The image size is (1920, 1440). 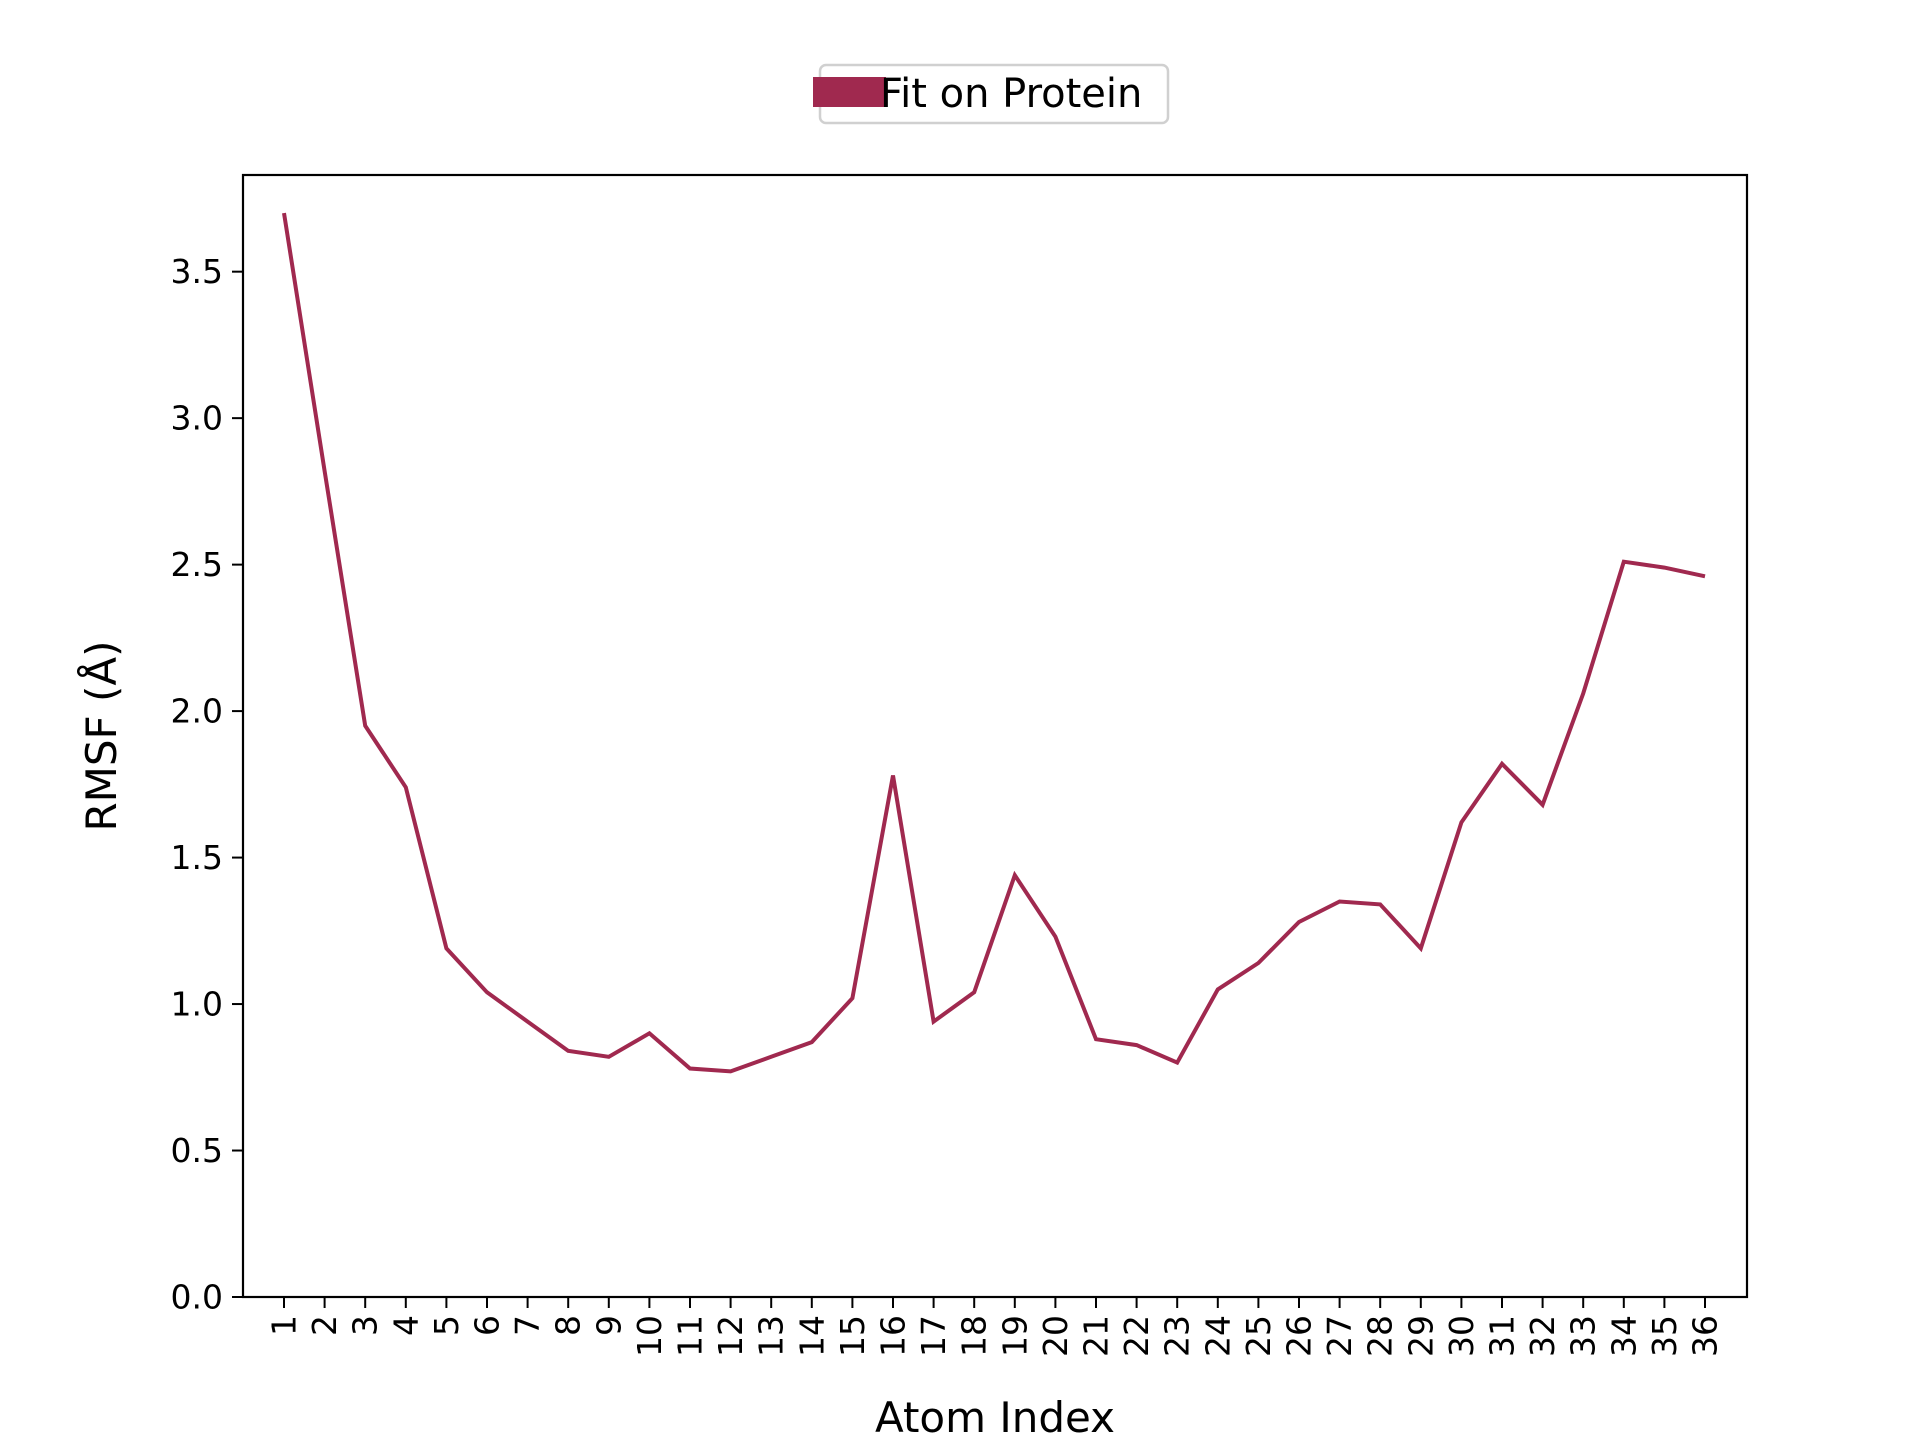 What do you see at coordinates (849, 92) in the screenshot?
I see `legend-swatch` at bounding box center [849, 92].